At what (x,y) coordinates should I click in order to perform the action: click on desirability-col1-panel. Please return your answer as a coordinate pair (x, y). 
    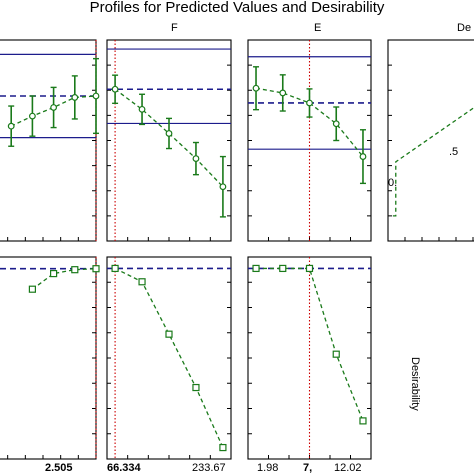
    Looking at the image, I should click on (50, 358).